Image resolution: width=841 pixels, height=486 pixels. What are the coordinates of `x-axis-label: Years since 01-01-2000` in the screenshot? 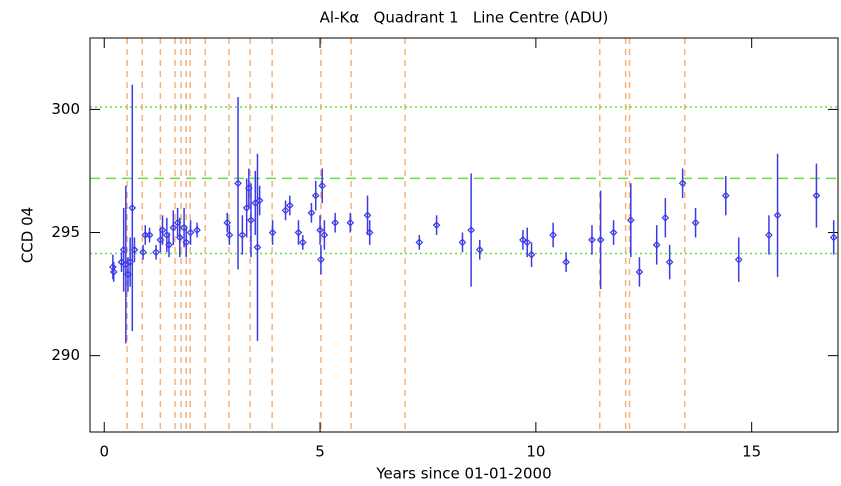 It's located at (463, 474).